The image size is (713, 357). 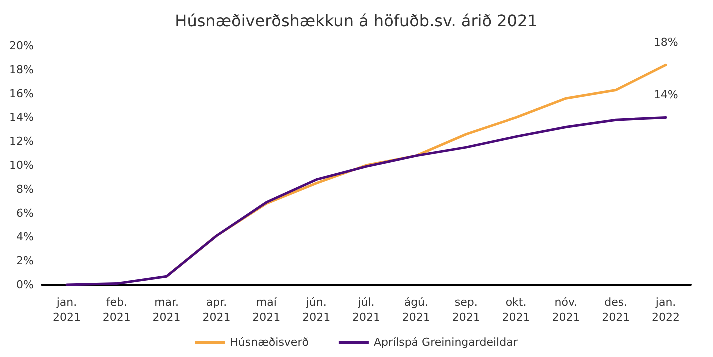 I want to click on x-tick-label: nóv. 2021, so click(x=566, y=310).